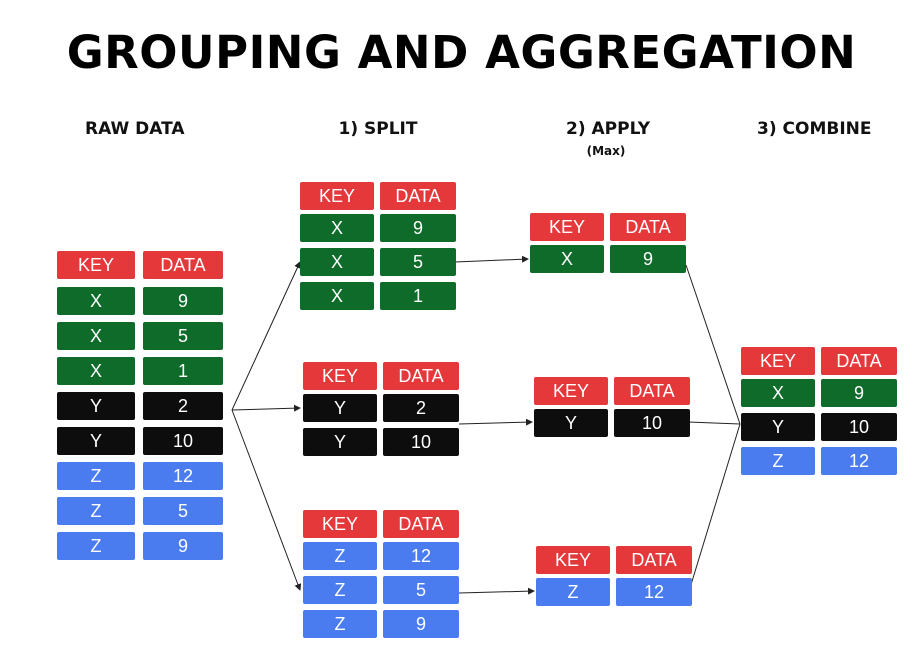  I want to click on step-apply-label: 2) APPLY, so click(608, 129).